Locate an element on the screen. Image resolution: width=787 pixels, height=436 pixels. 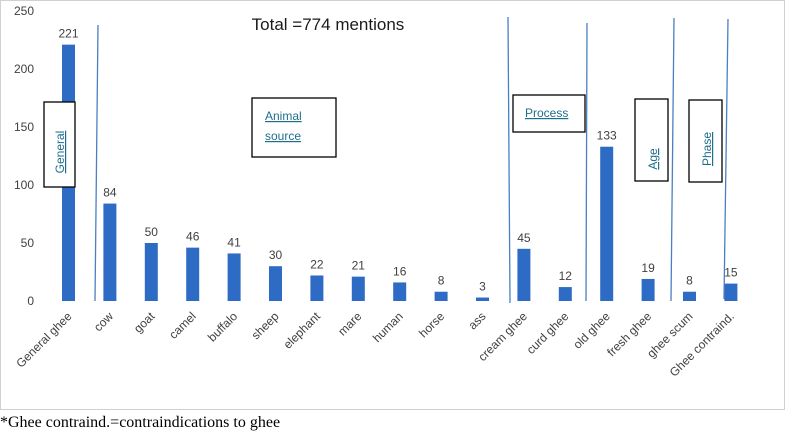
y-tick-label: 100 is located at coordinates (24, 185).